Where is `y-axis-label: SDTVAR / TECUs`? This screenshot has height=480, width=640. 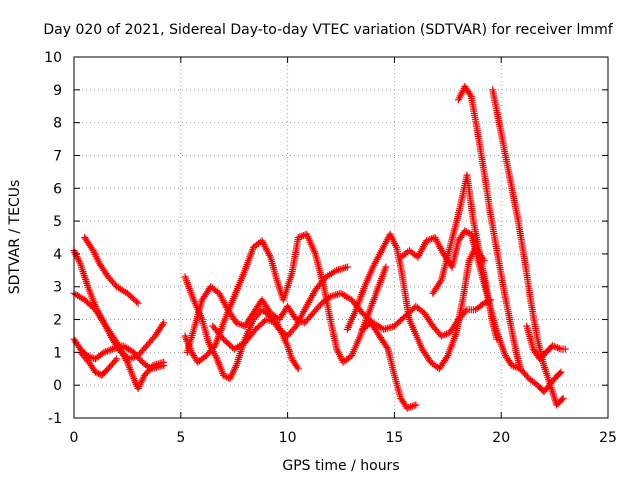 y-axis-label: SDTVAR / TECUs is located at coordinates (15, 237).